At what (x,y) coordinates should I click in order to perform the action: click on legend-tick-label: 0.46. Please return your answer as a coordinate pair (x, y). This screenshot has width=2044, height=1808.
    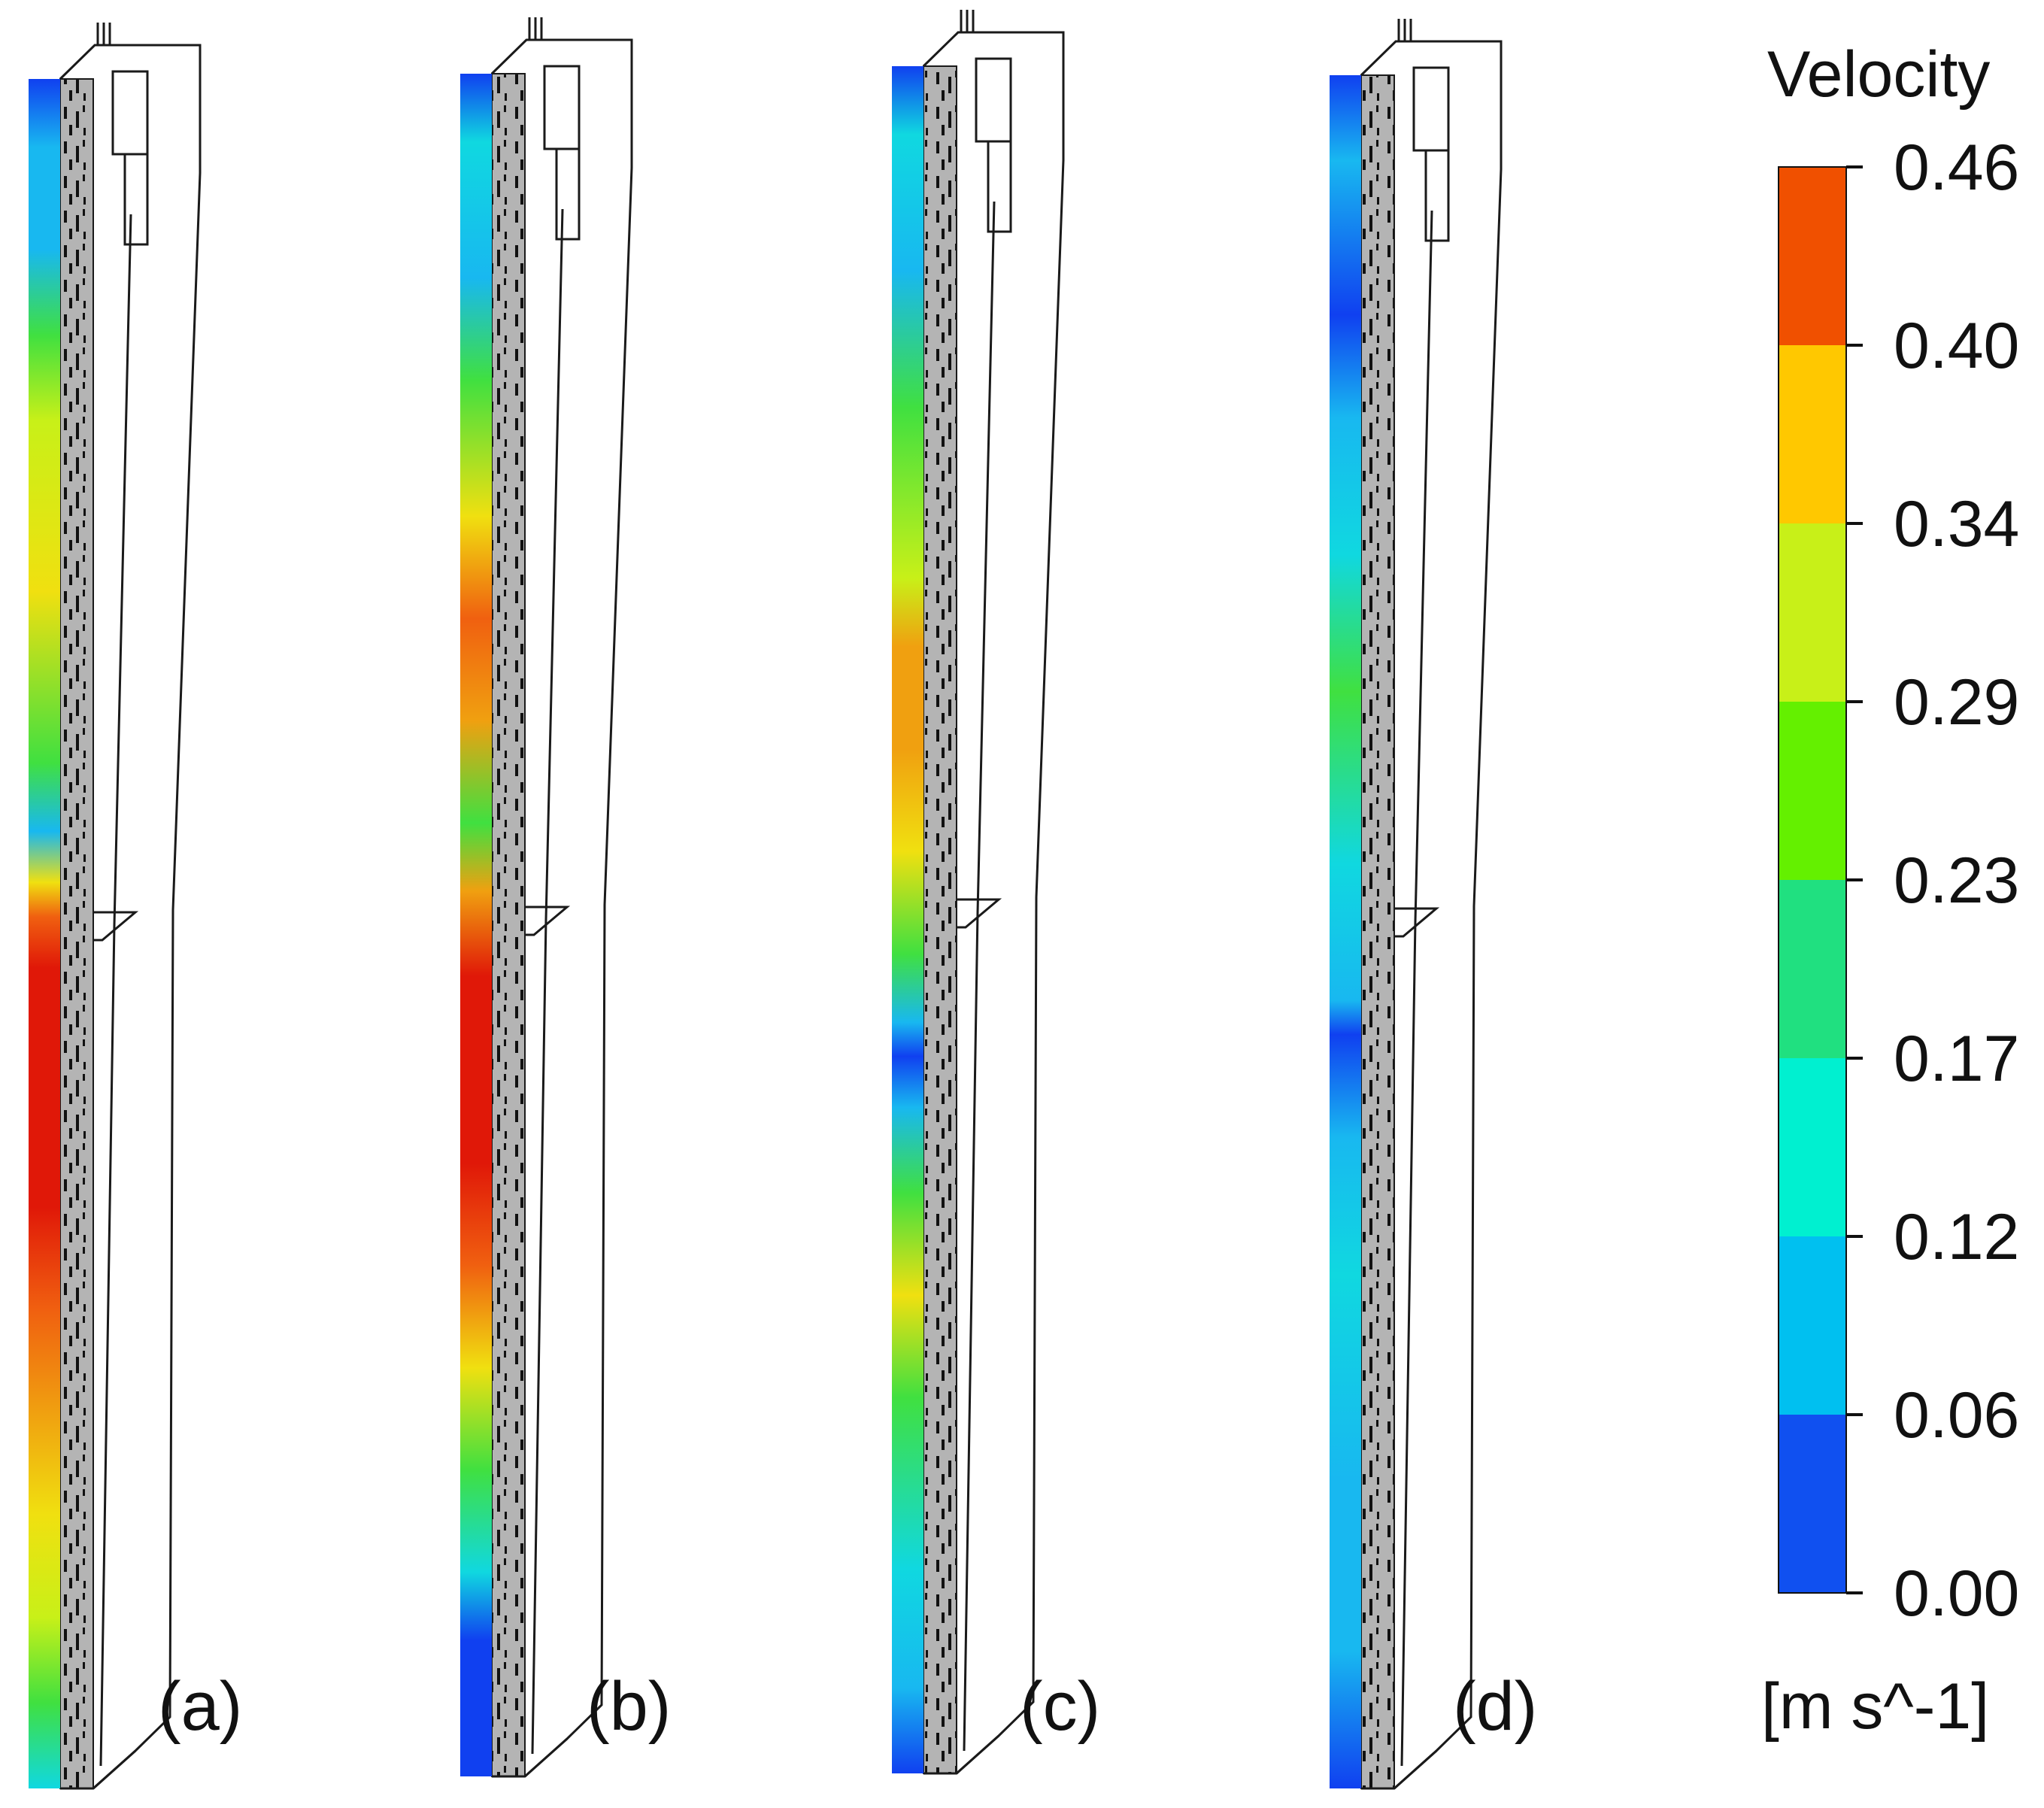
    Looking at the image, I should click on (1957, 168).